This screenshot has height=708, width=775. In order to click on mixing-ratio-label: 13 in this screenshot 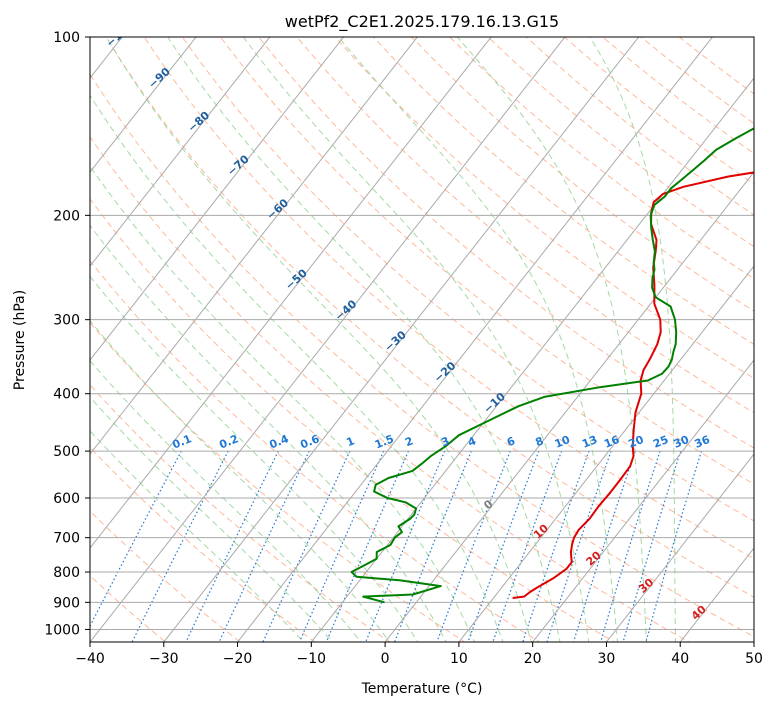, I will do `click(589, 442)`.